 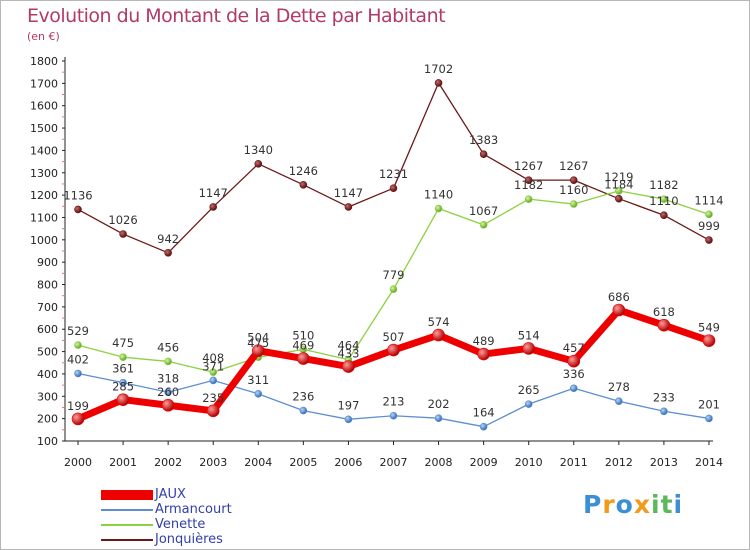 What do you see at coordinates (618, 185) in the screenshot?
I see `data-label-jonquieres: 1184` at bounding box center [618, 185].